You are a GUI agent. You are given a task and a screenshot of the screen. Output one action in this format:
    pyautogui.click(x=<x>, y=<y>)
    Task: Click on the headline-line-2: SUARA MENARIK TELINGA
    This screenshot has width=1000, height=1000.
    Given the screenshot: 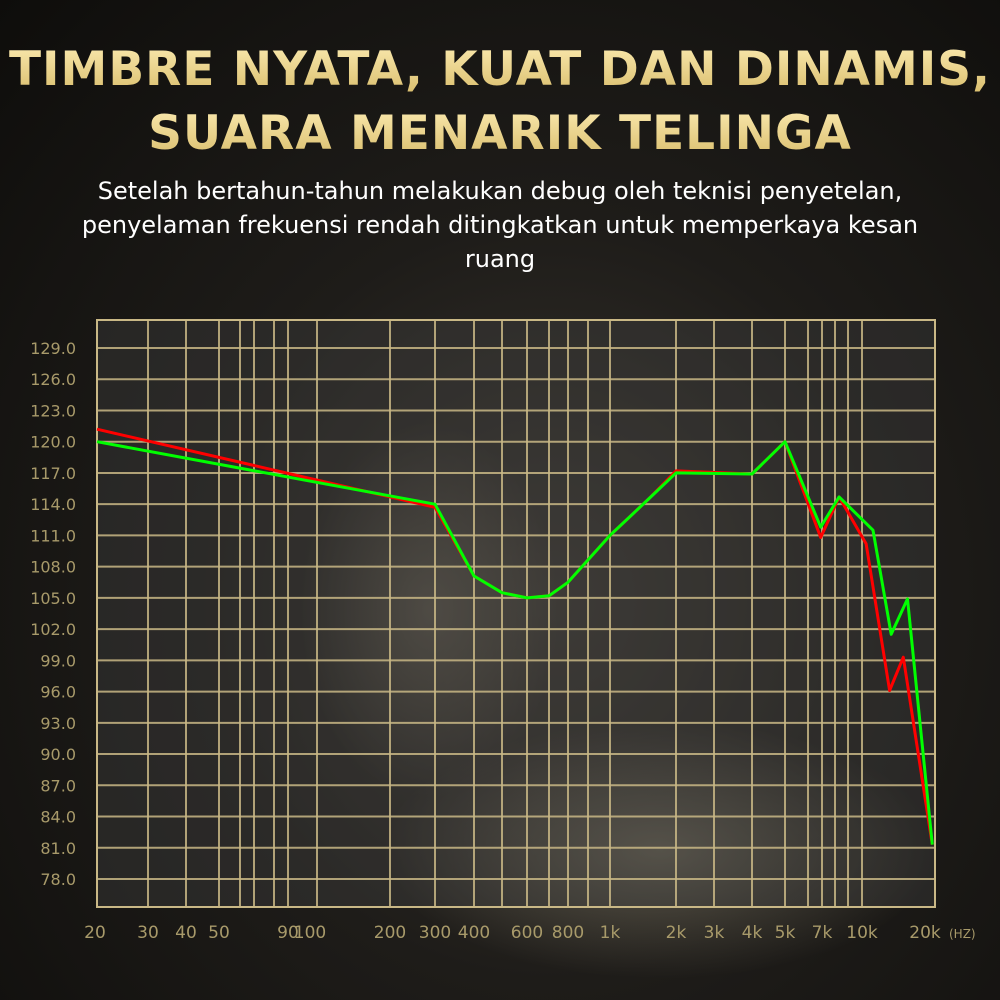 What is the action you would take?
    pyautogui.click(x=500, y=133)
    